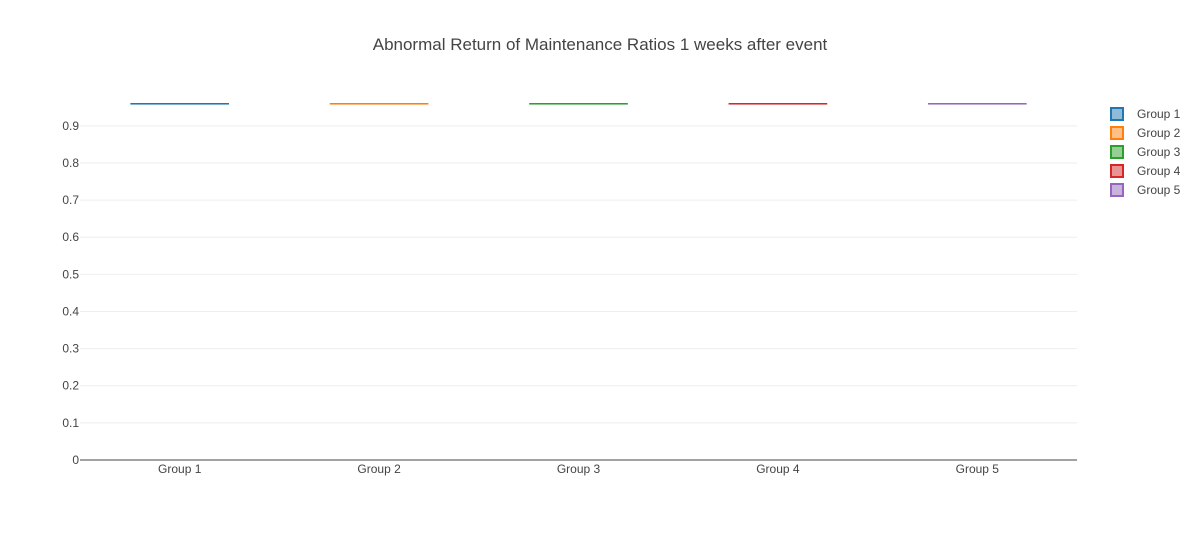 The width and height of the screenshot is (1200, 540). I want to click on y-tick-label: 0.4, so click(70, 311).